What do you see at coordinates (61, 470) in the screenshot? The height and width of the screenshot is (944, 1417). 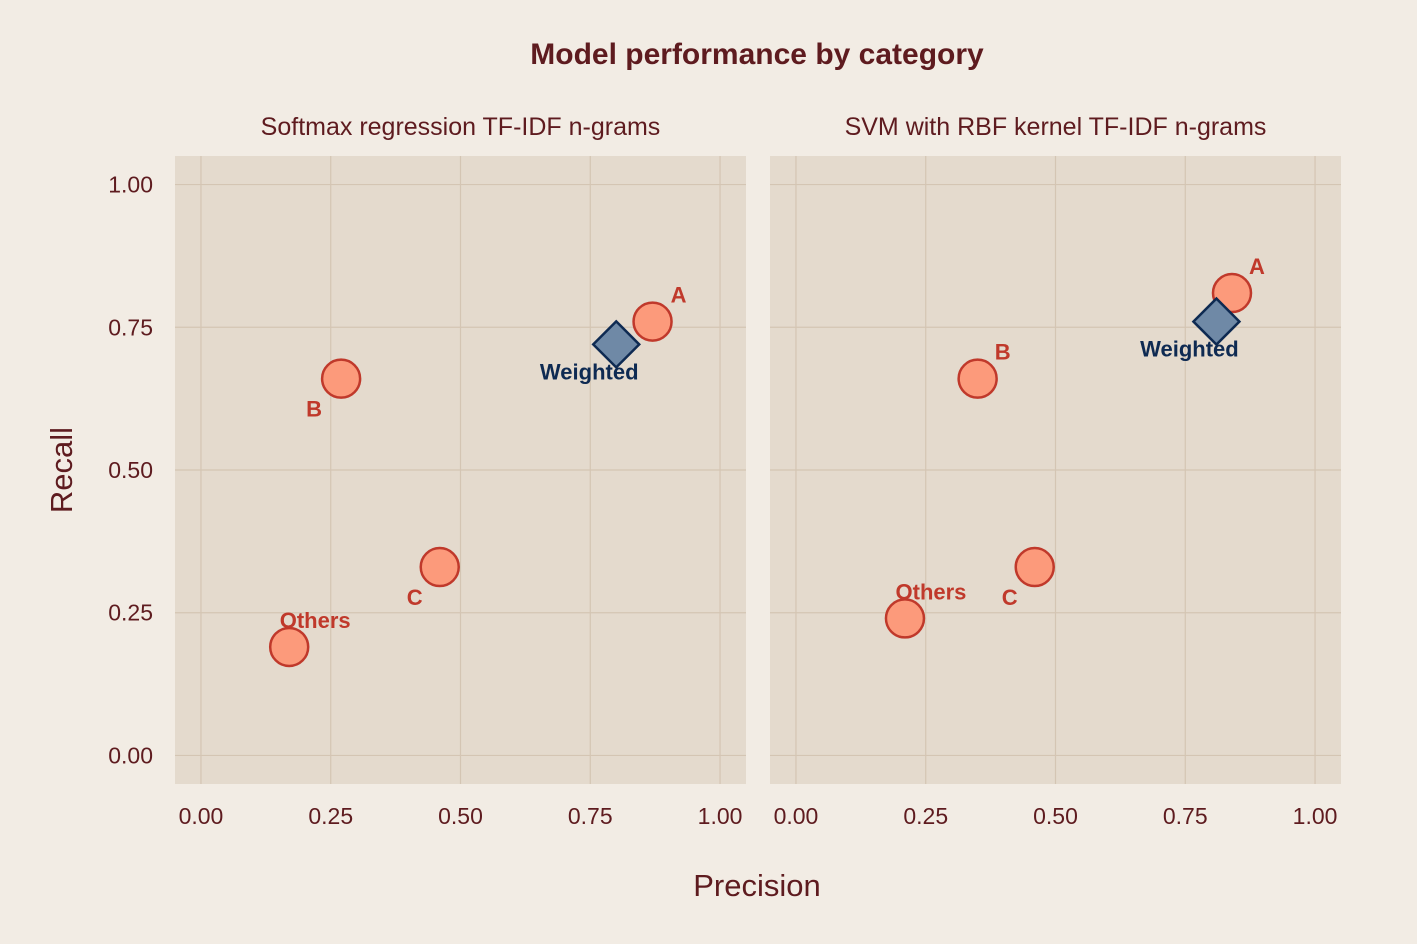 I see `y-axis-title: Recall` at bounding box center [61, 470].